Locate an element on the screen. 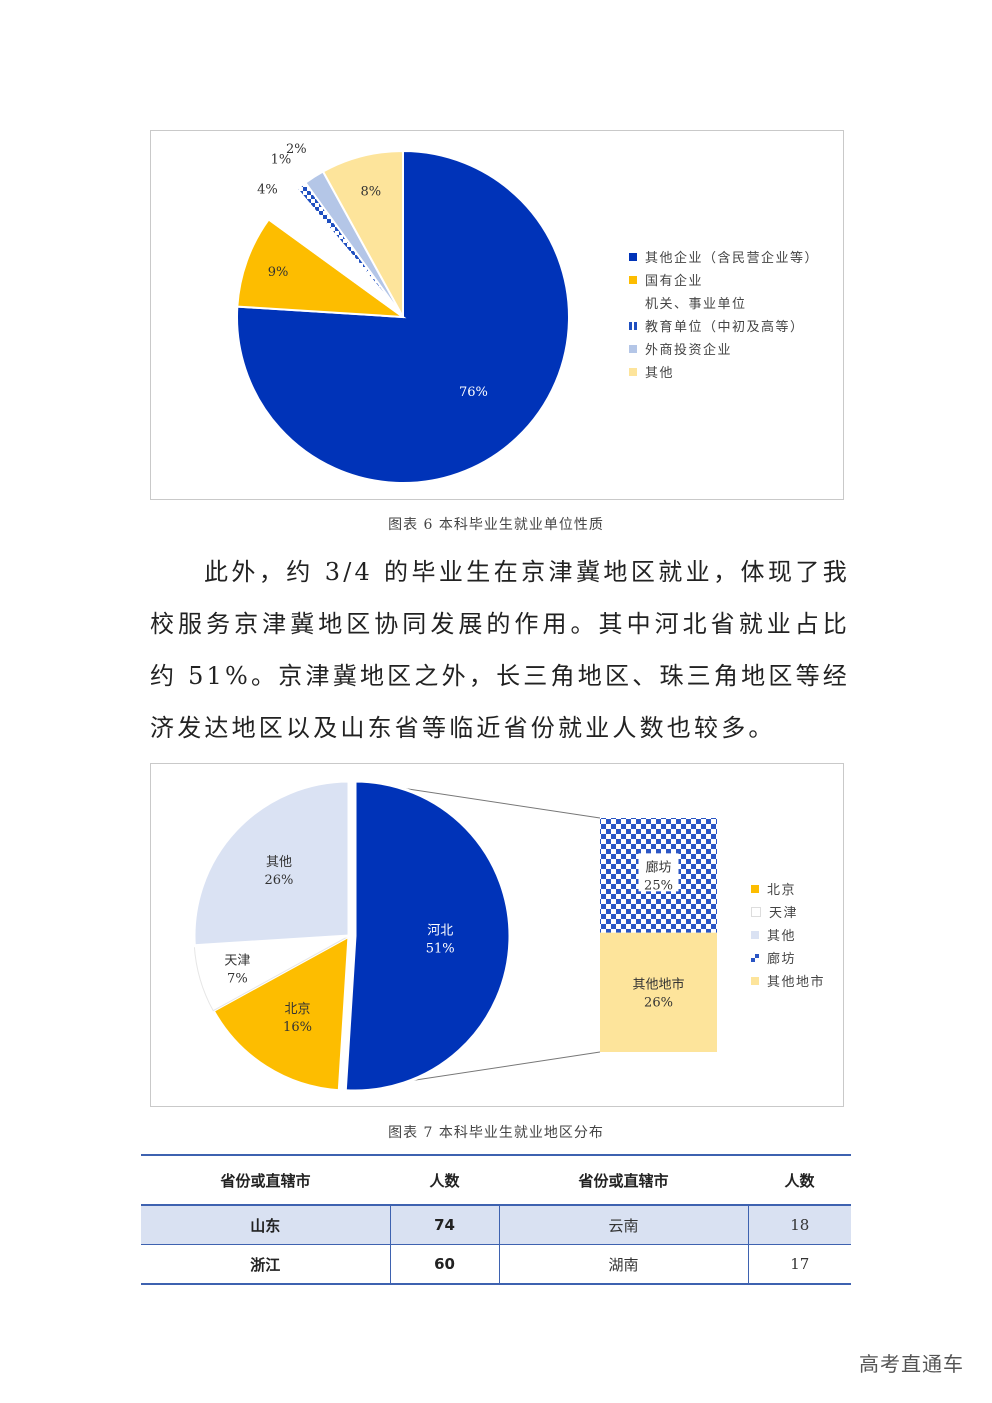 The image size is (992, 1403). pie-chart-employer-type: 76% 9% 4% 1%2% 8% is located at coordinates (403, 313).